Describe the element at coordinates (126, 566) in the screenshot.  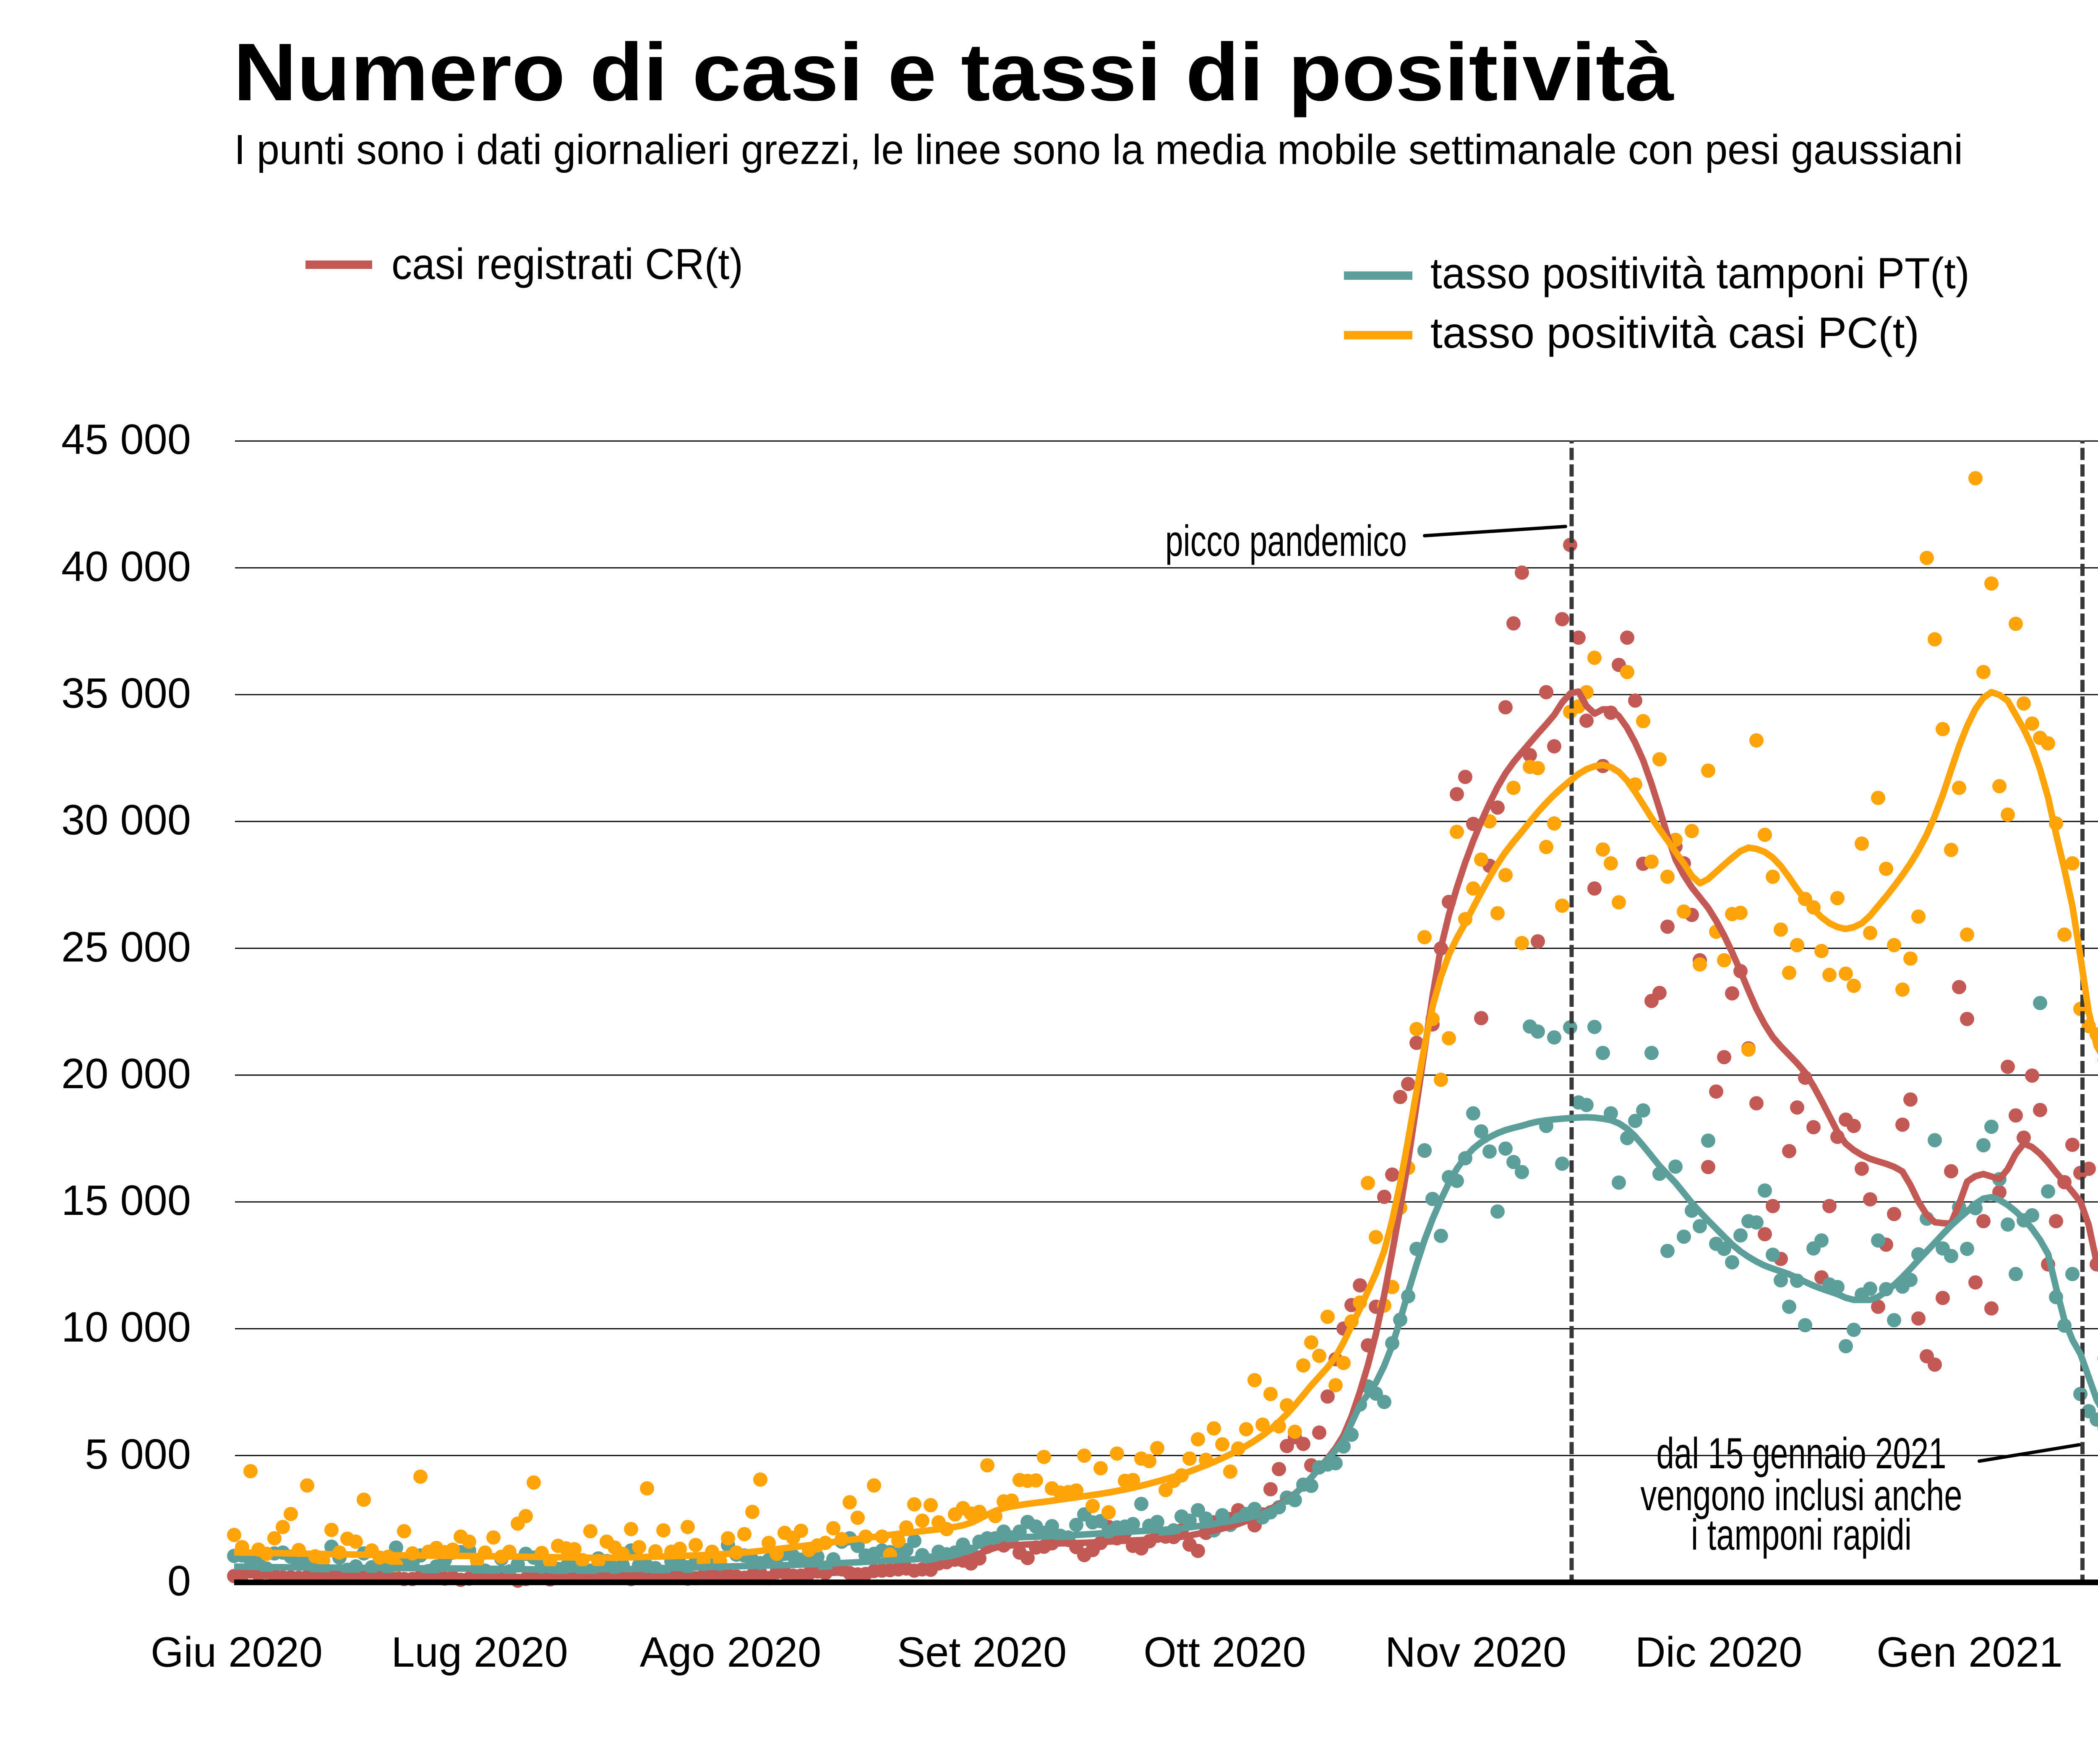
I see `svg-text: 40 000` at that location.